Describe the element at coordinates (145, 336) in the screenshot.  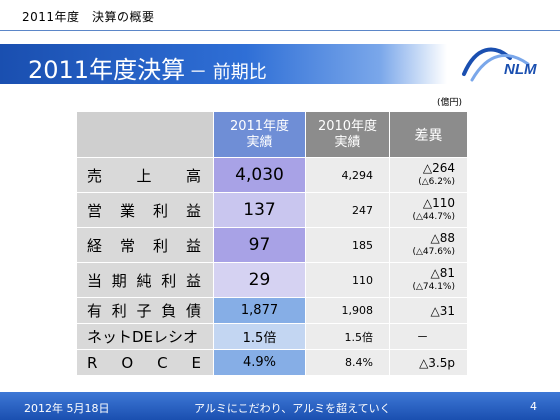
I see `row-label-net-de-ratio: ネットDEレシオ` at that location.